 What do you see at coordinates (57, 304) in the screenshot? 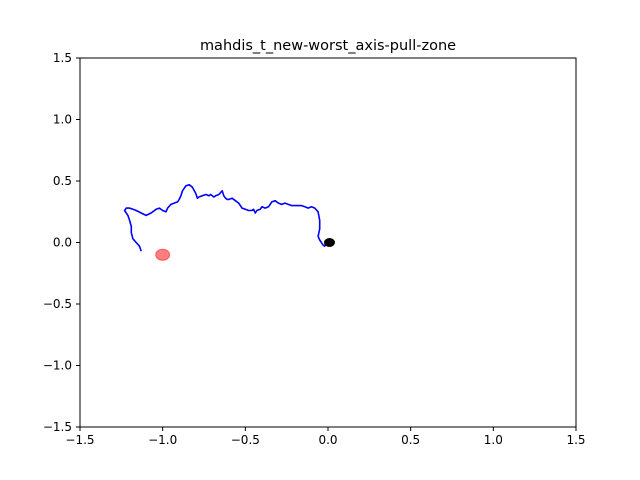
I see `y-tick-label: −0.5` at bounding box center [57, 304].